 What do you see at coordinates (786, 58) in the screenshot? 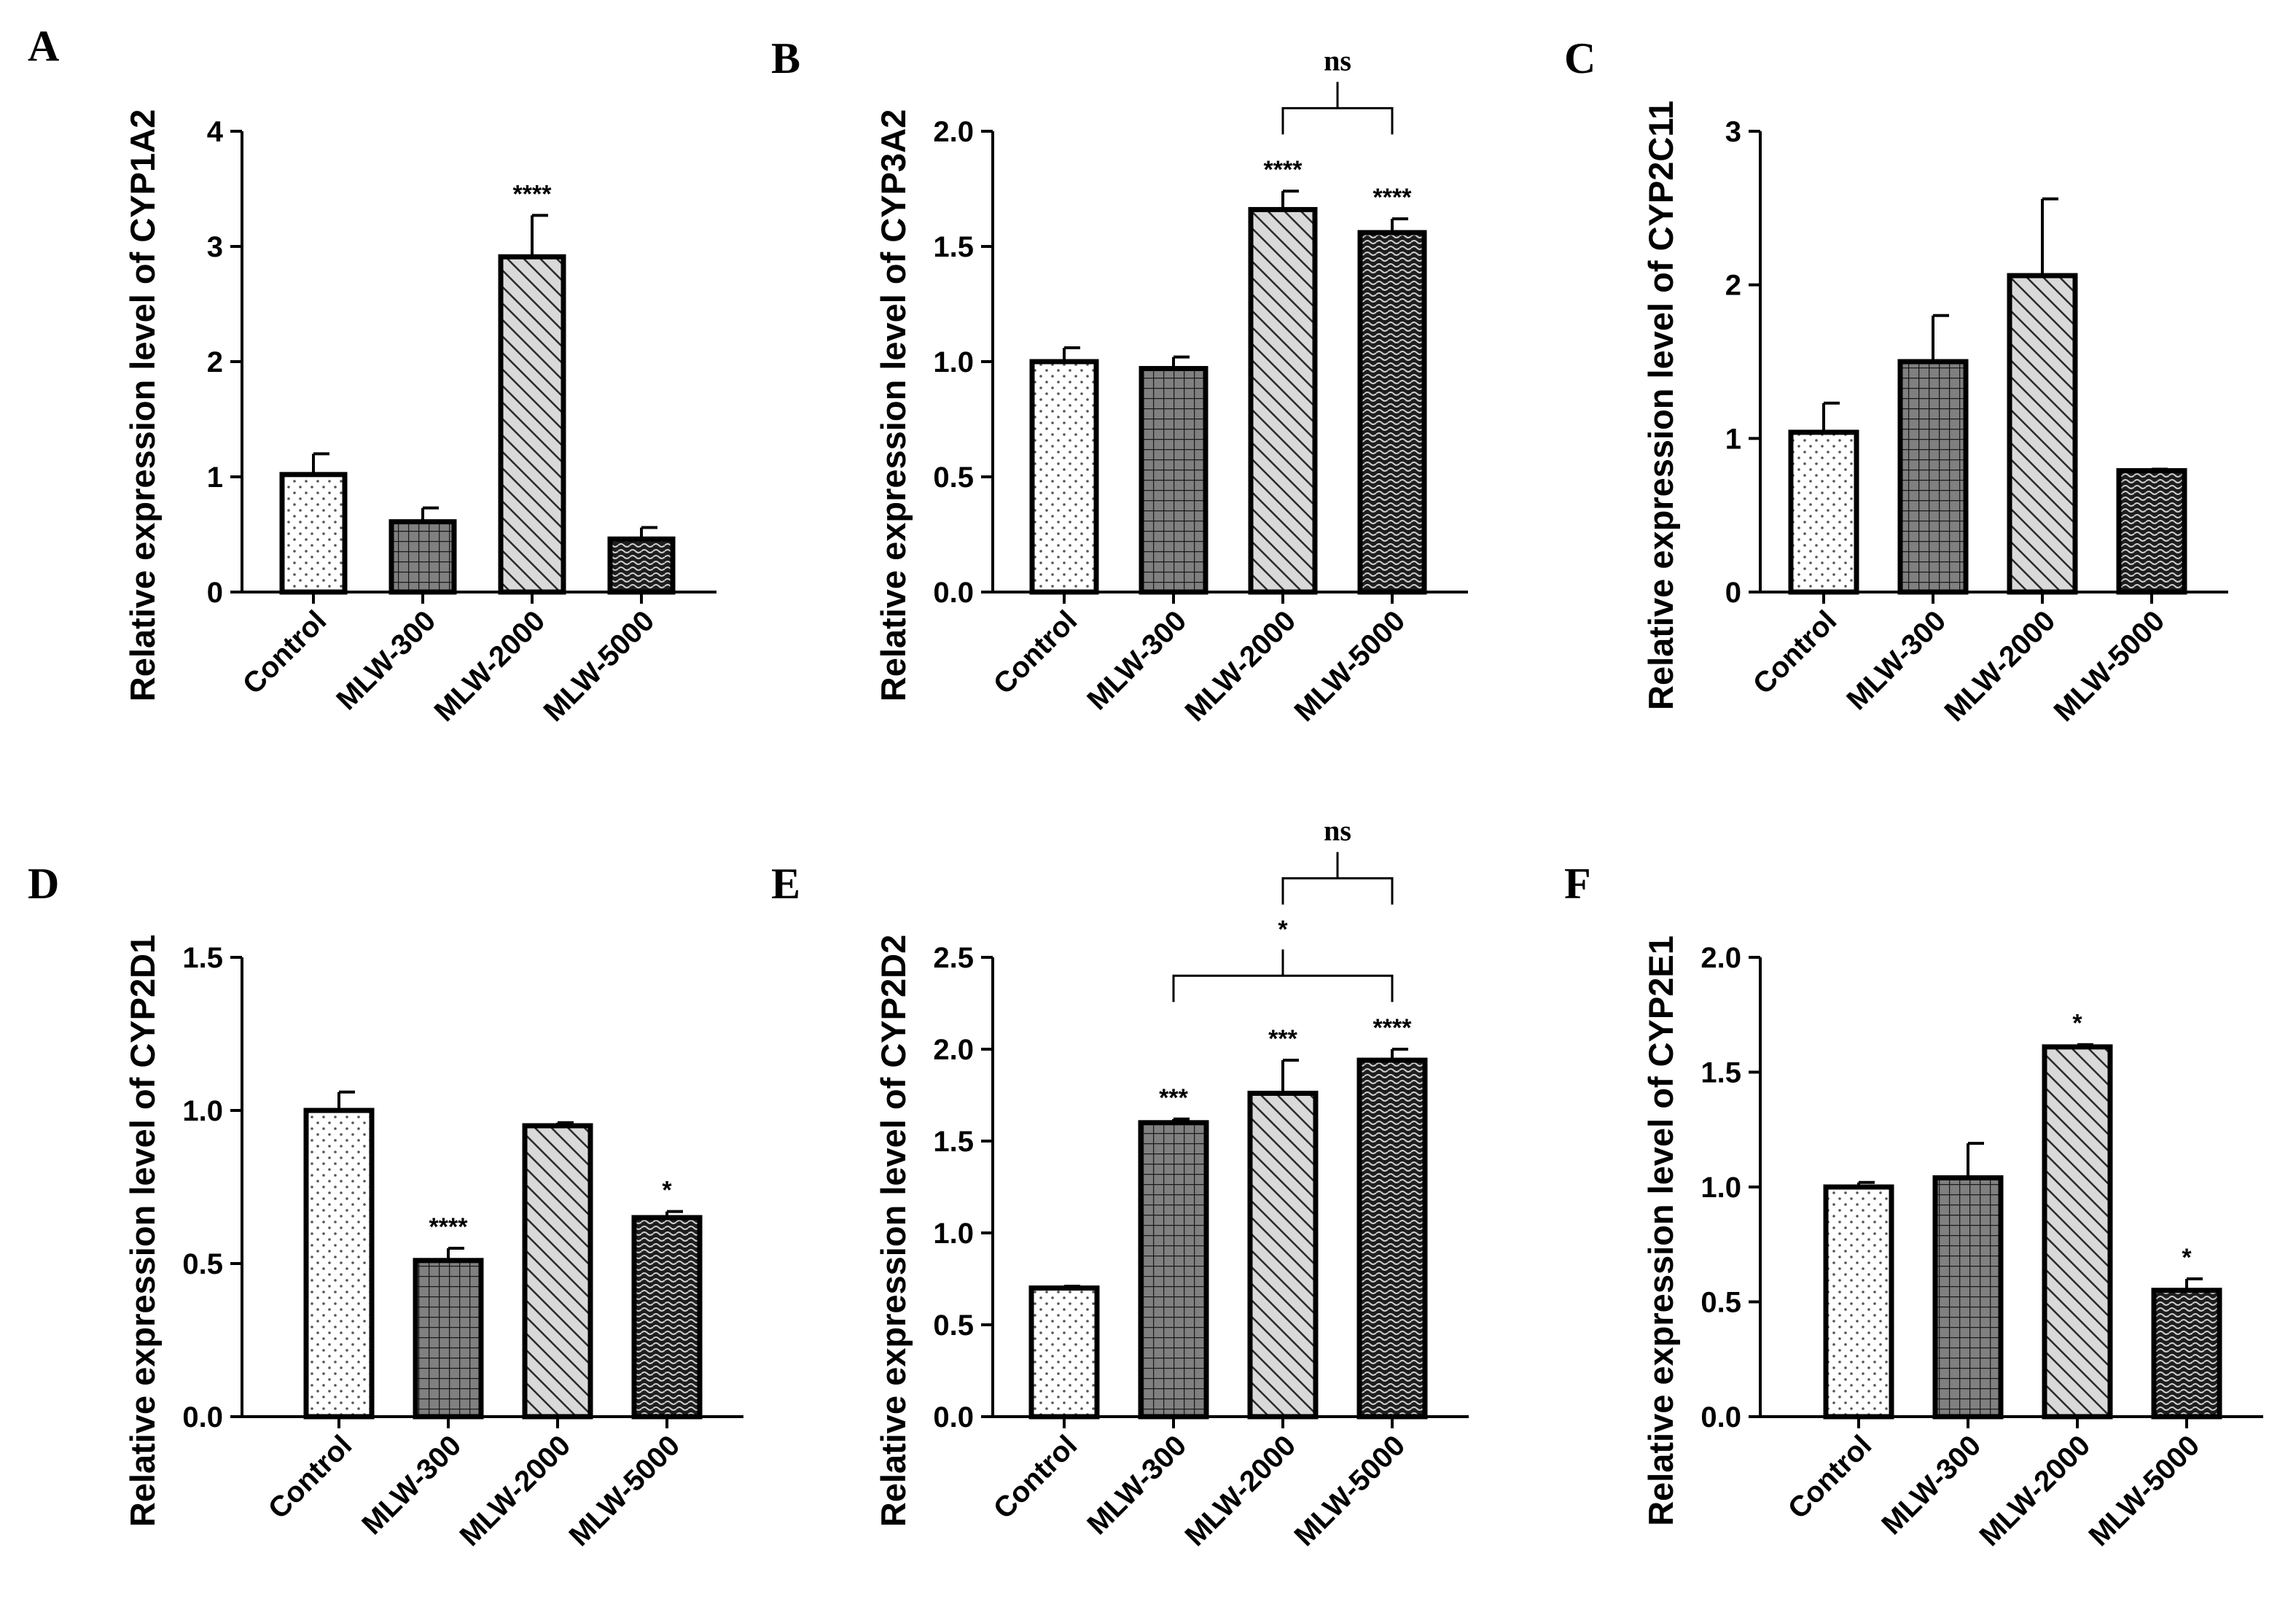
I see `panel-letter: B` at bounding box center [786, 58].